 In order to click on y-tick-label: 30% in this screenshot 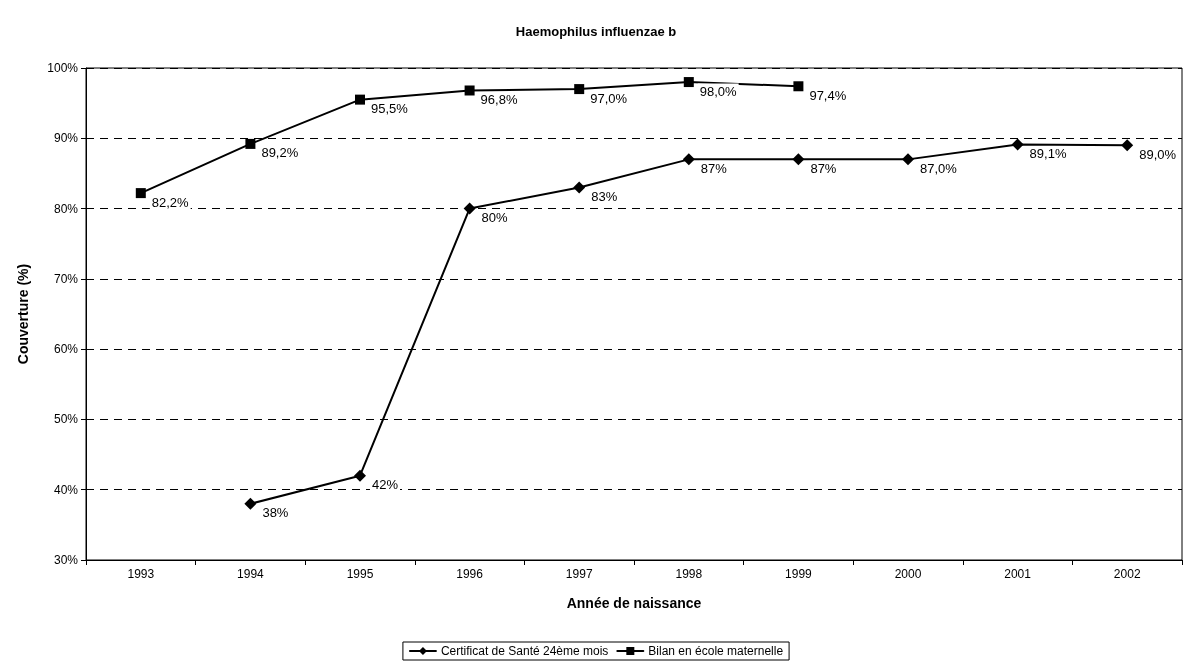, I will do `click(66, 560)`.